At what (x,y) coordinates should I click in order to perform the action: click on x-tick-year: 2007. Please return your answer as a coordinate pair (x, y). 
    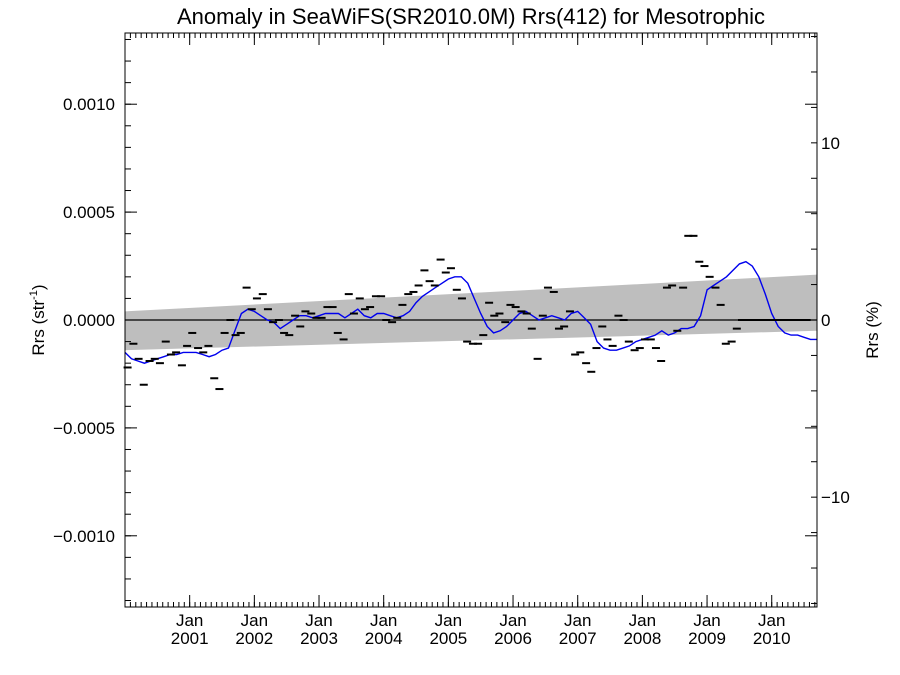
    Looking at the image, I should click on (578, 638).